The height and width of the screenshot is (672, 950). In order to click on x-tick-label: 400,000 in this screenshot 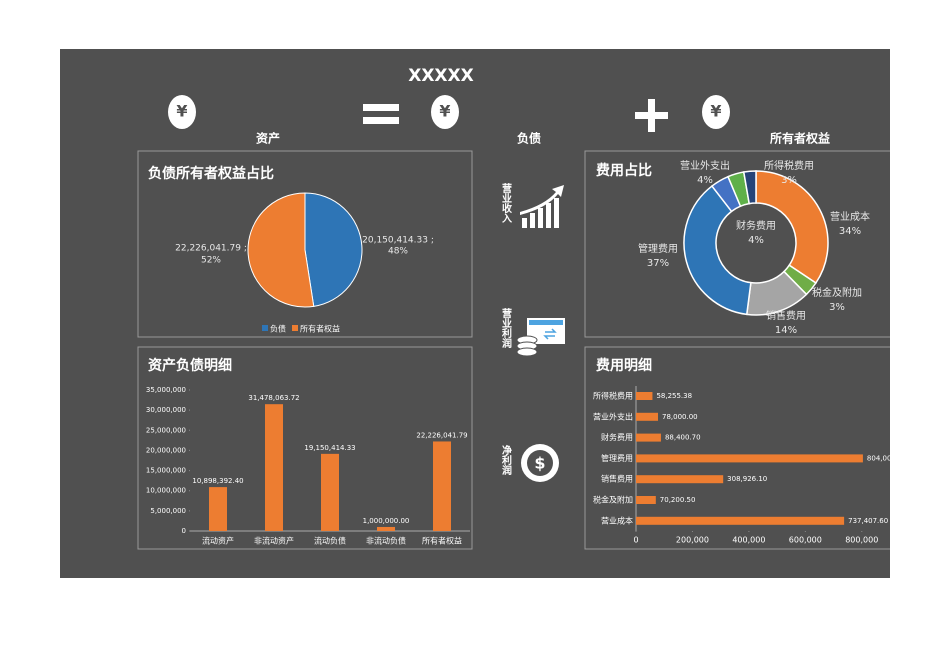, I will do `click(748, 540)`.